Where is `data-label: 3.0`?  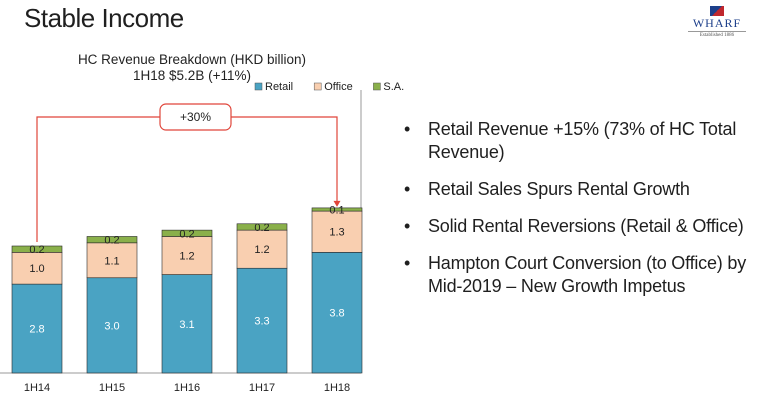
data-label: 3.0 is located at coordinates (111, 326).